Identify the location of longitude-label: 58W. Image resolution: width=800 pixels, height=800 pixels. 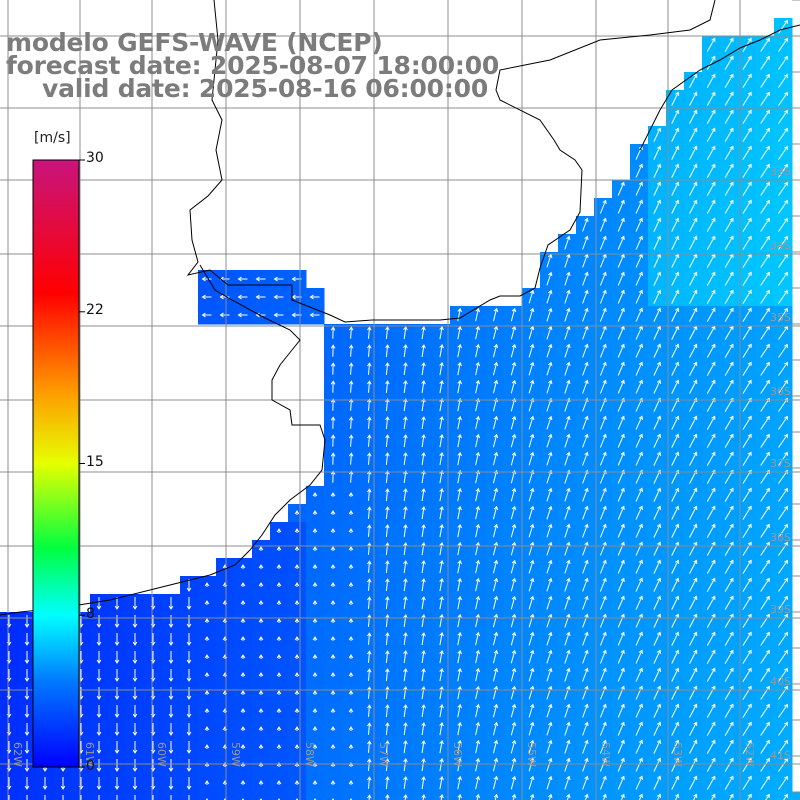
(309, 754).